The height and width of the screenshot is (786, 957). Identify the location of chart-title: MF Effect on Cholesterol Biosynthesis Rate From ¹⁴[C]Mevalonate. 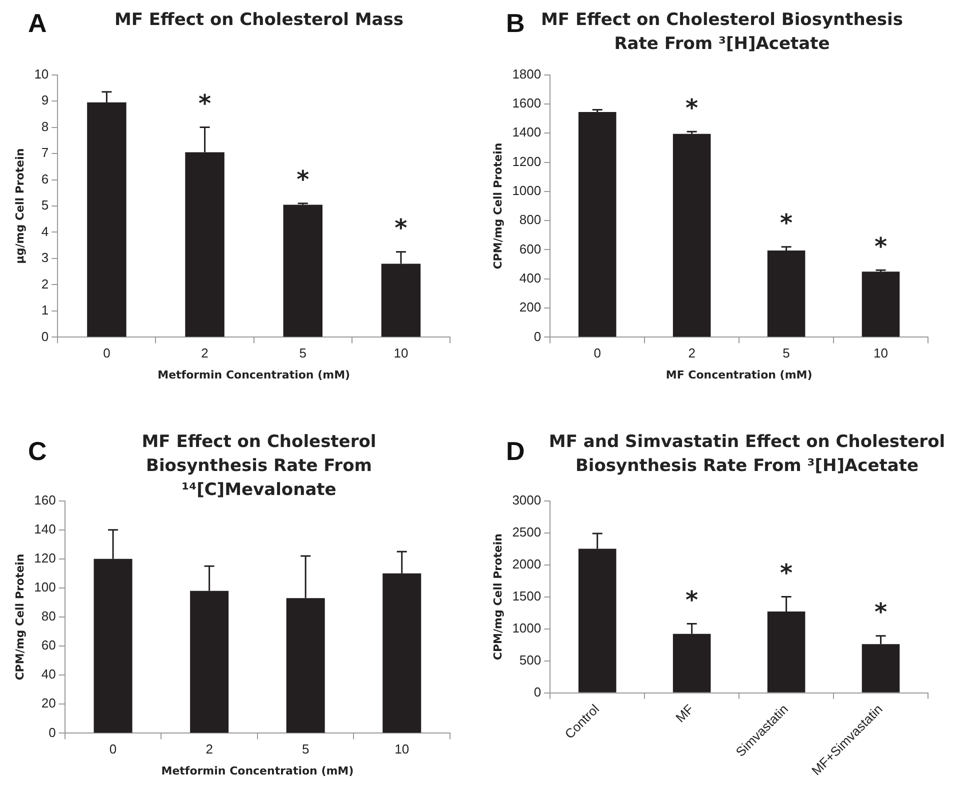
(259, 466).